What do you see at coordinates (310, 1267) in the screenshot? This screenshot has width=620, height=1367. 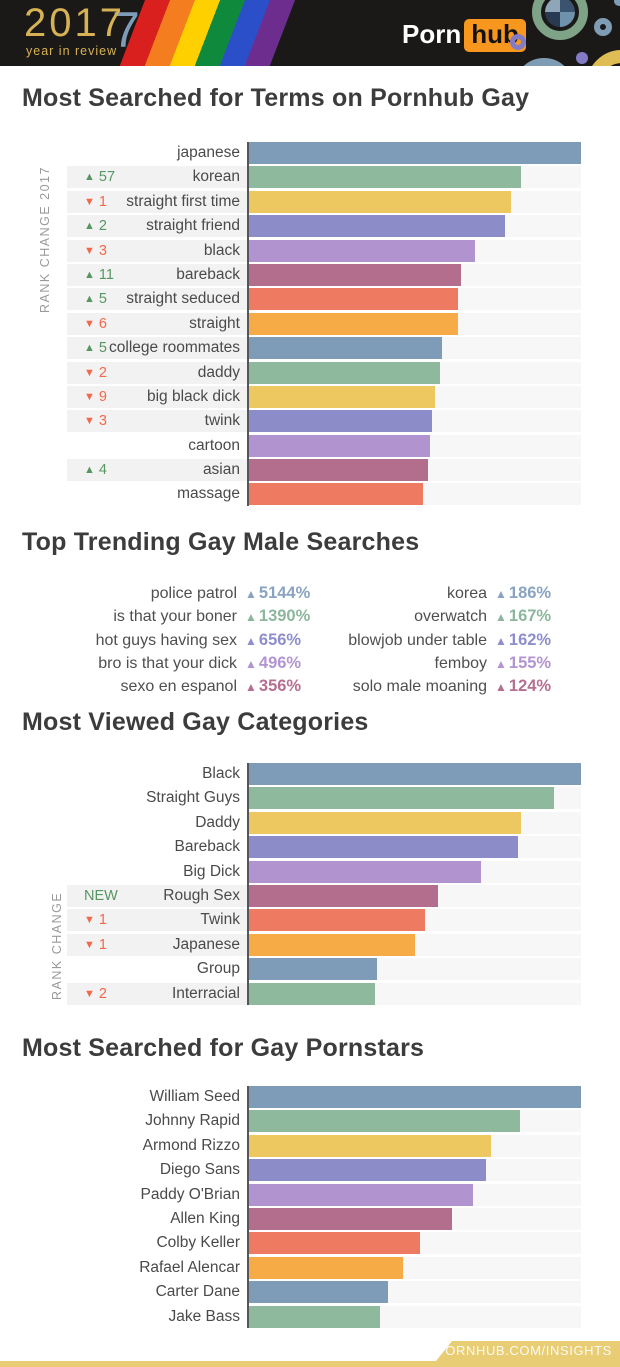 I see `chart-row: Rafael Alencar` at bounding box center [310, 1267].